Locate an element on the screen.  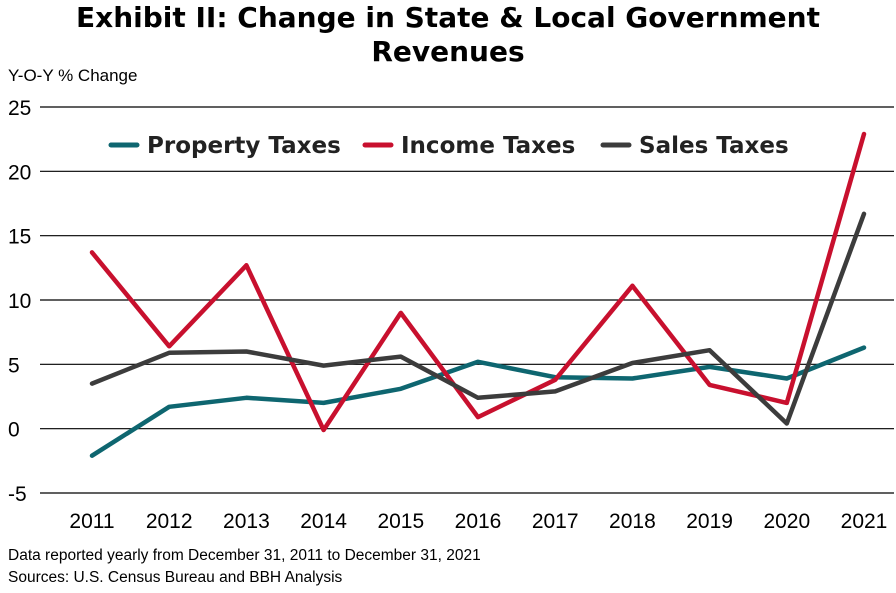
x-tick-label: 2012 is located at coordinates (169, 521).